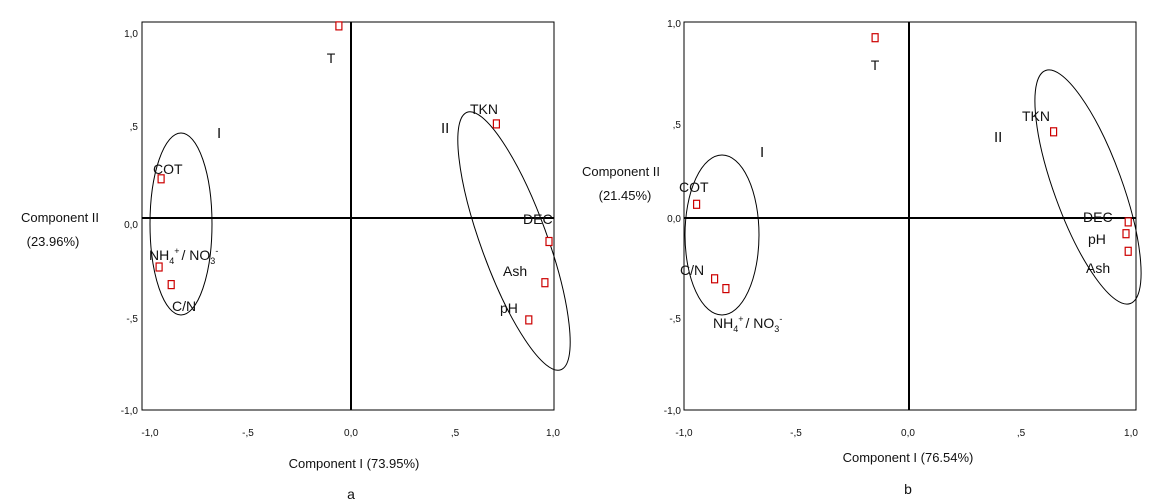 Image resolution: width=1151 pixels, height=504 pixels. I want to click on panel-a-xtick: -1,0, so click(150, 433).